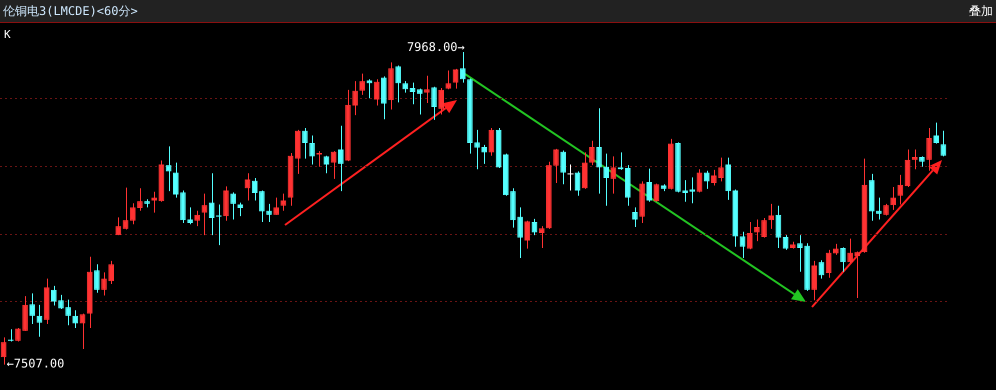 The image size is (996, 390). What do you see at coordinates (435, 47) in the screenshot?
I see `annotation: 7968.00→` at bounding box center [435, 47].